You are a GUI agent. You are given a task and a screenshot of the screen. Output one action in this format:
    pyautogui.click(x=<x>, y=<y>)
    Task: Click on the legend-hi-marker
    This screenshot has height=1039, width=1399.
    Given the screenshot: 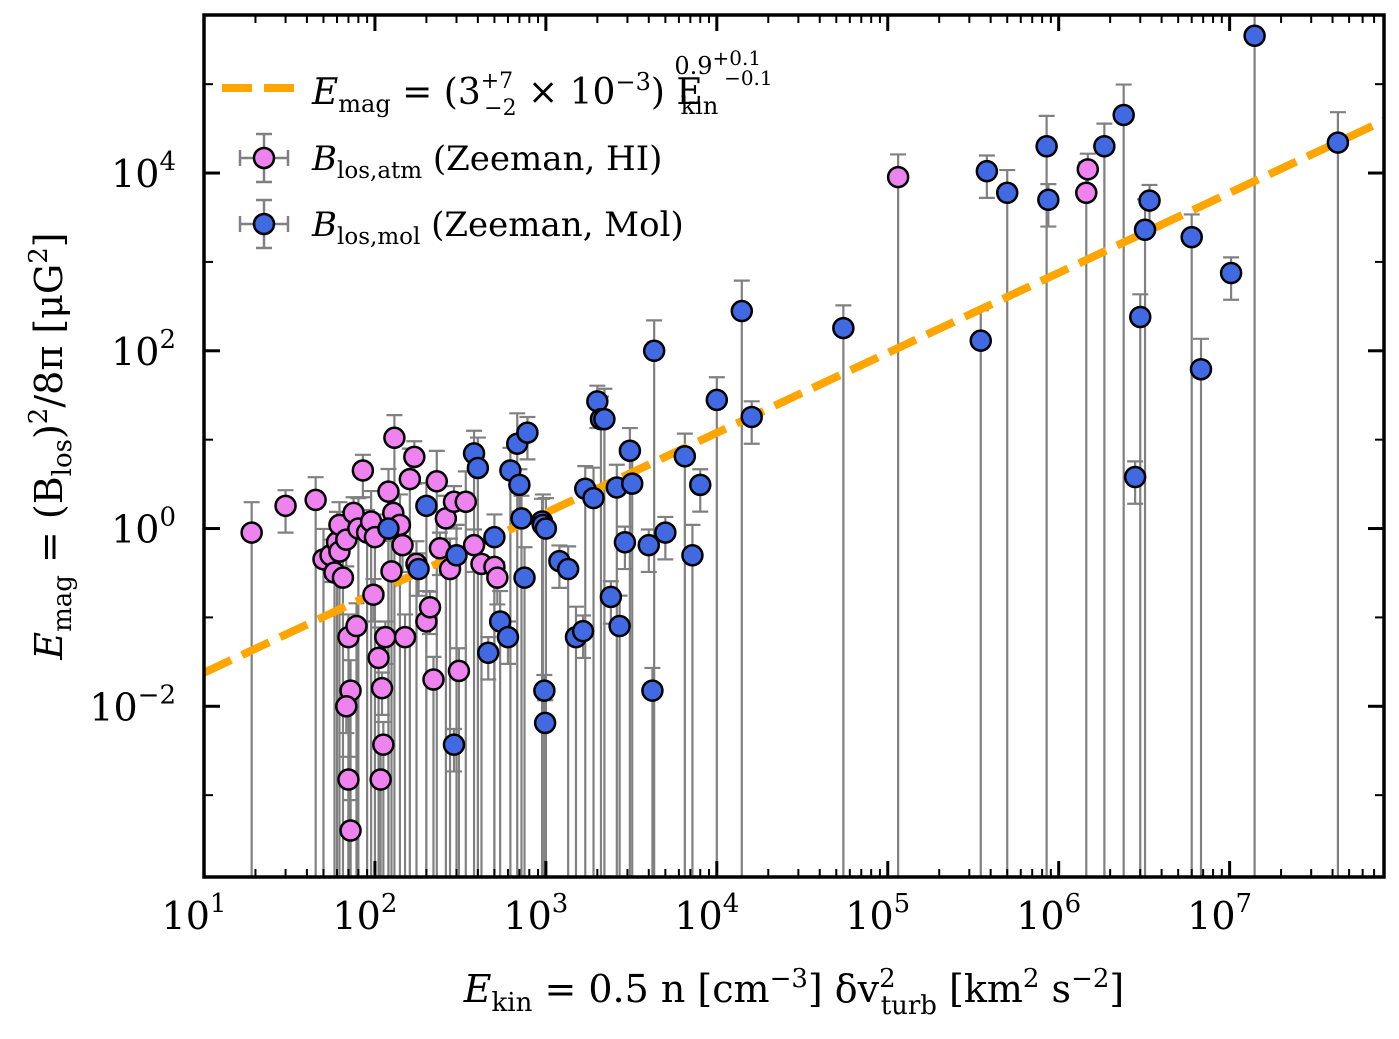 What is the action you would take?
    pyautogui.click(x=264, y=158)
    